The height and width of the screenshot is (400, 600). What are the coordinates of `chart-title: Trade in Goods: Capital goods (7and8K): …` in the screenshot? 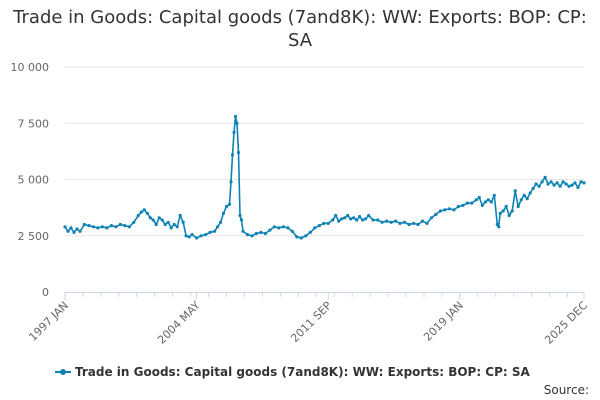 It's located at (300, 29).